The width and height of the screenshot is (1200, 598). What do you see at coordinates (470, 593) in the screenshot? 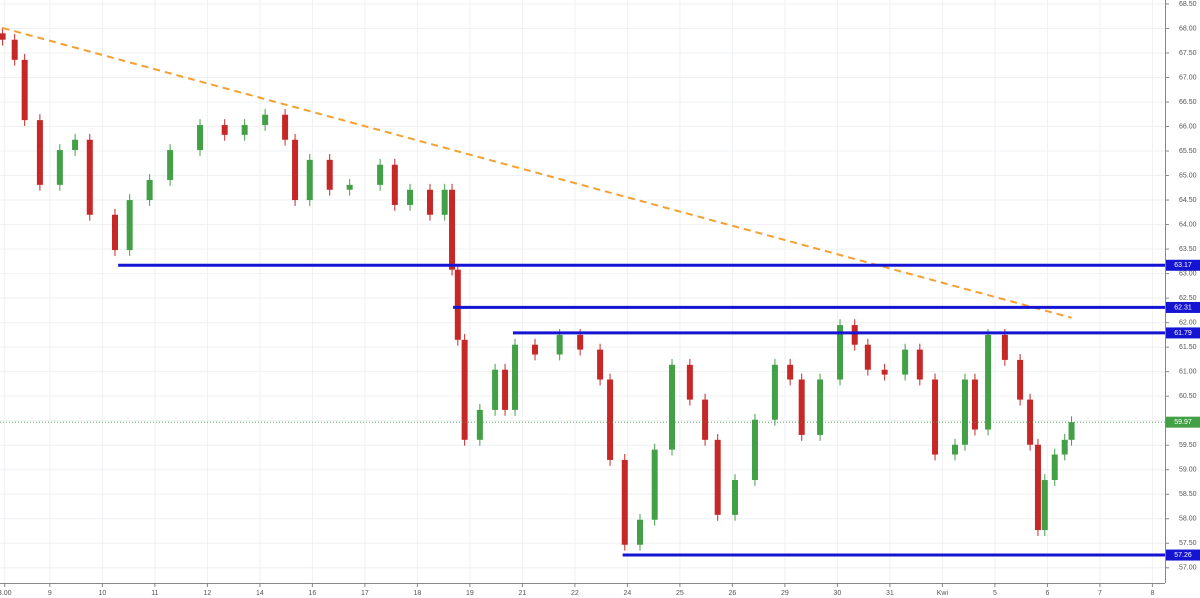
I see `x-tick-label: 19` at bounding box center [470, 593].